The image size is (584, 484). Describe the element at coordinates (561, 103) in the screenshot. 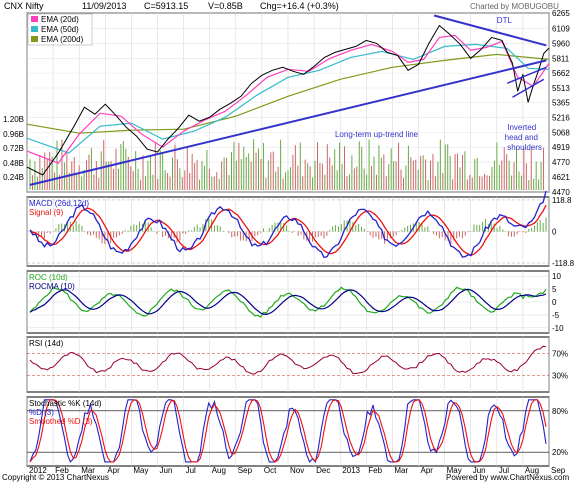

I see `price-tick-label: 5365` at that location.